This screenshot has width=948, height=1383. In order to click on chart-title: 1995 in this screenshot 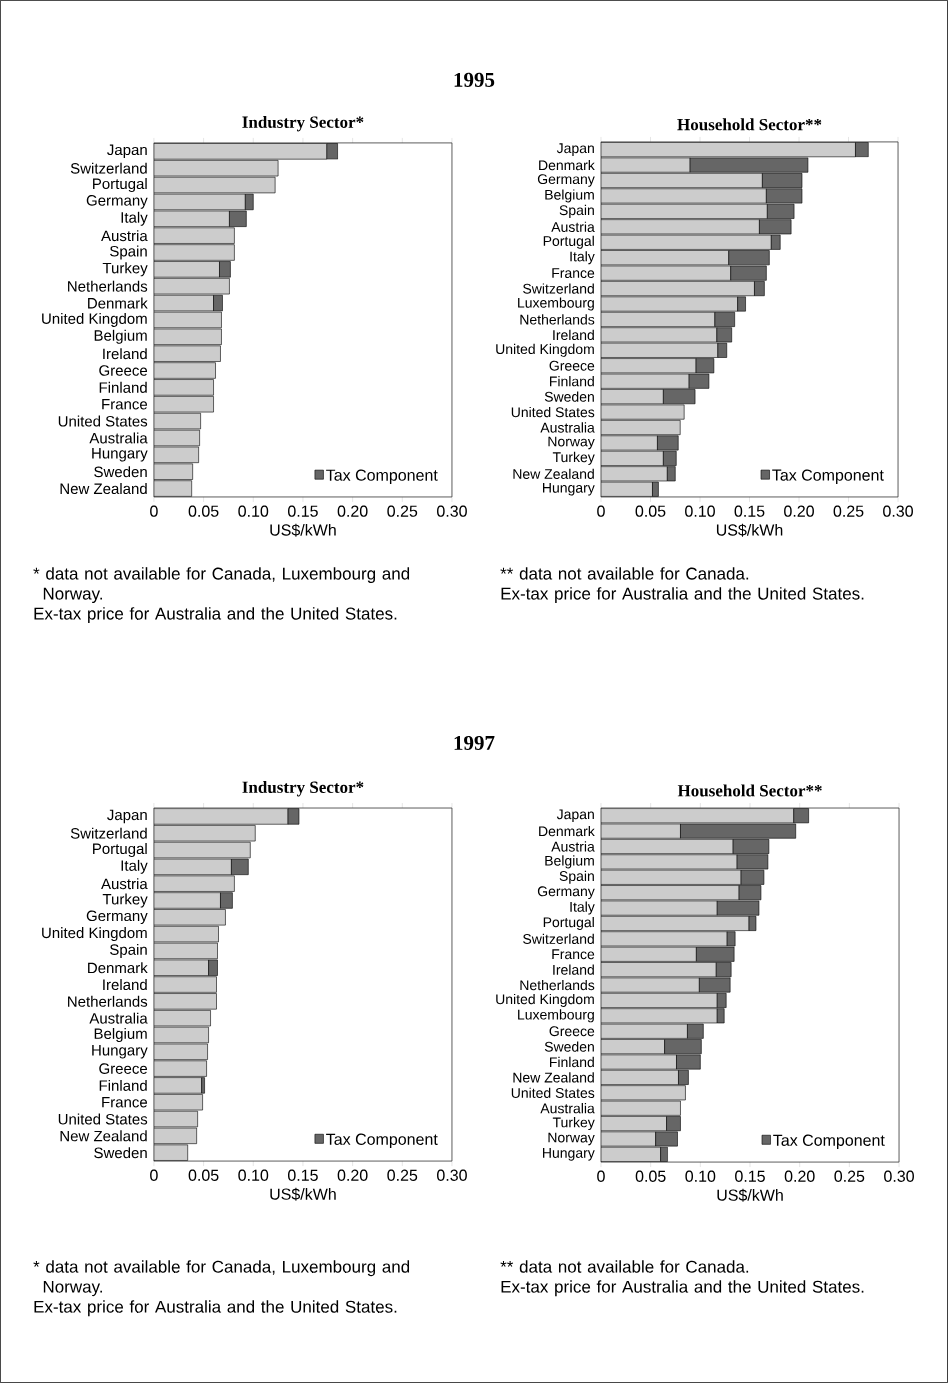, I will do `click(474, 79)`.